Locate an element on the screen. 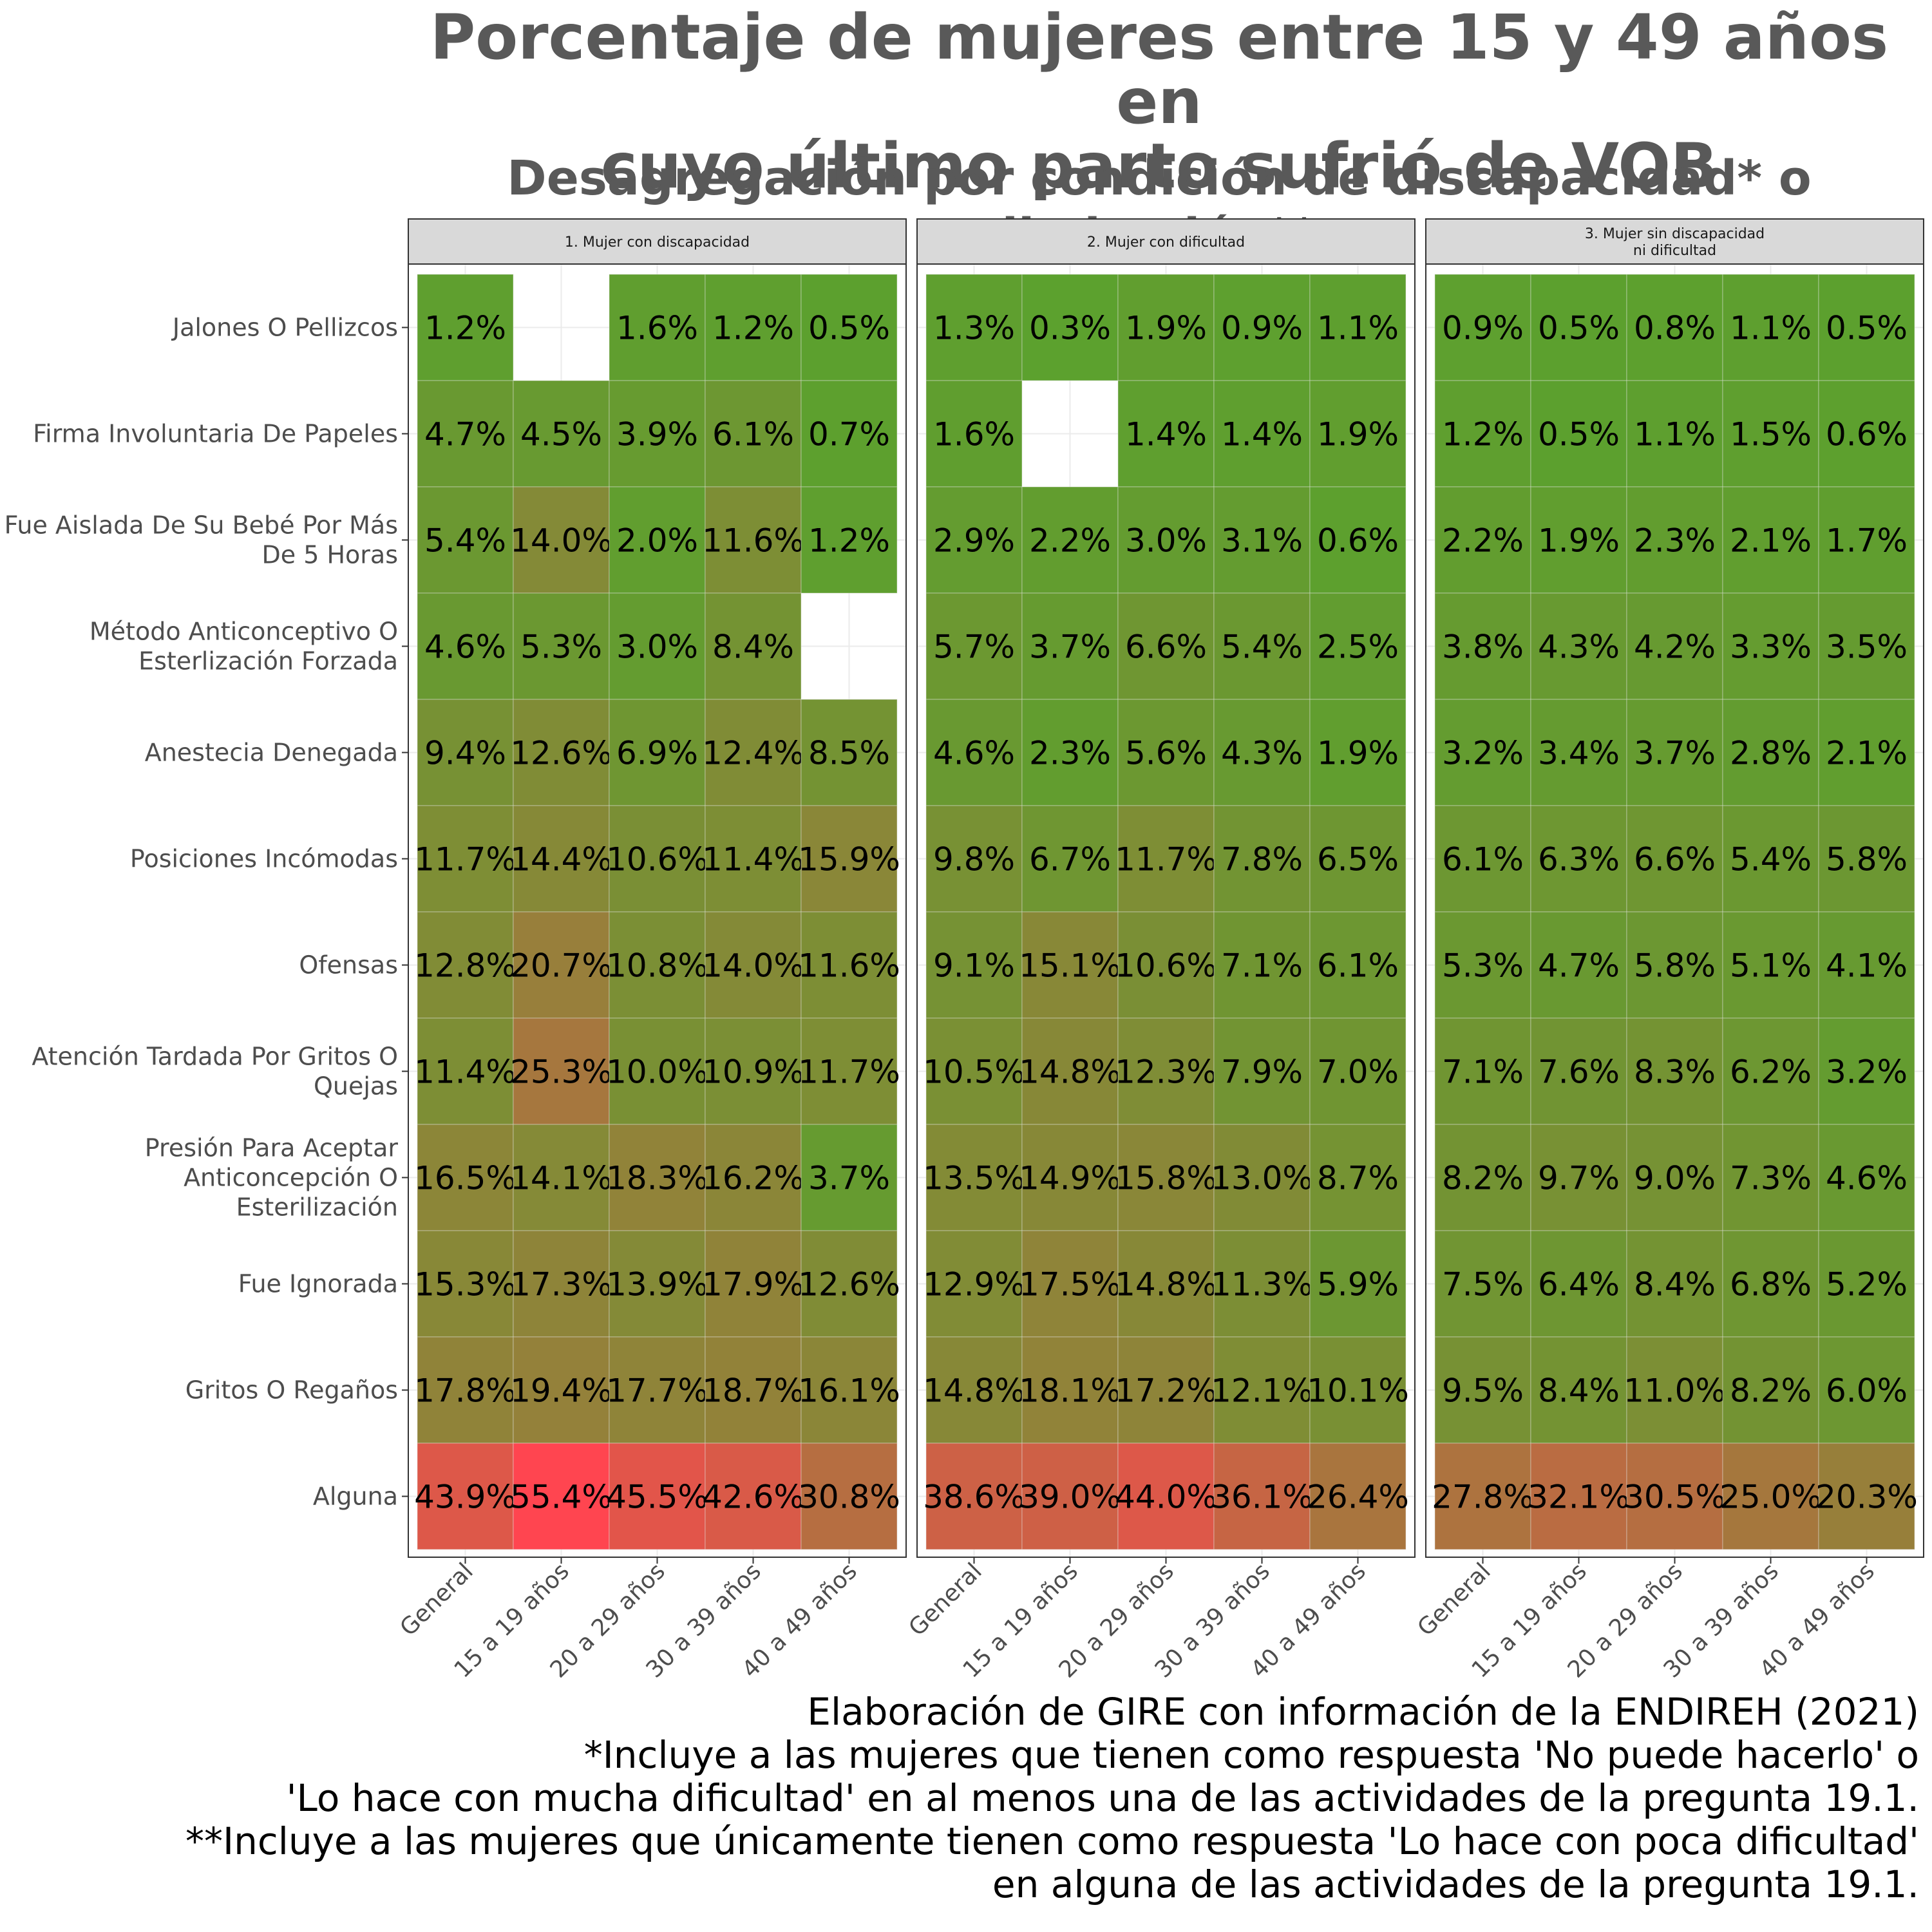 The image size is (1932, 1932). cell-value-label: 11.7% is located at coordinates (465, 859).